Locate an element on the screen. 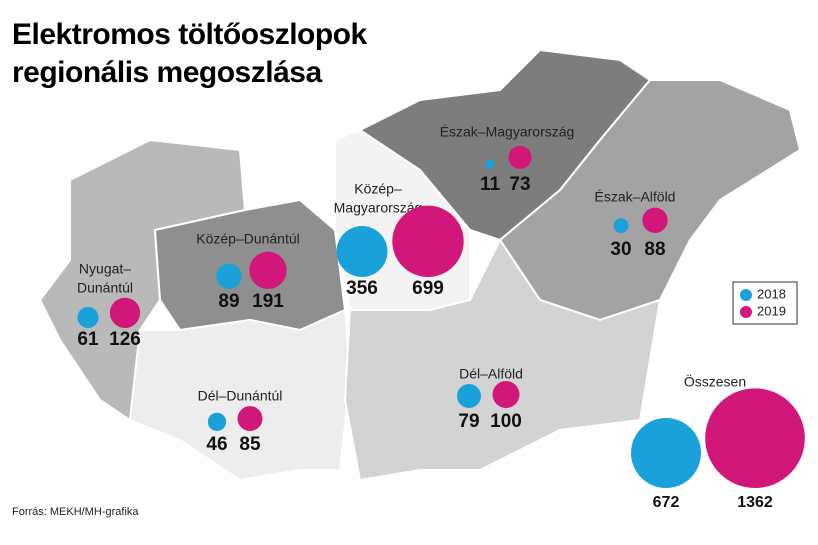 This screenshot has width=818, height=545. total-name: Összesen is located at coordinates (715, 381).